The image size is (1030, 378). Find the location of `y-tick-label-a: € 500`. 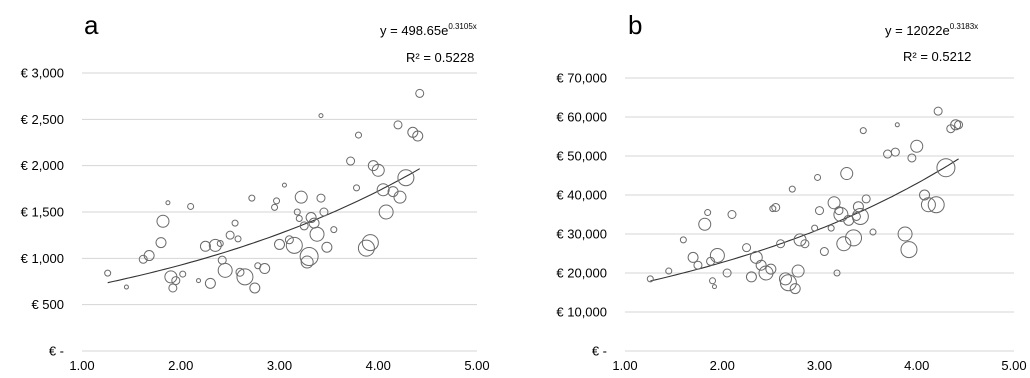

y-tick-label-a: € 500 is located at coordinates (47, 304).